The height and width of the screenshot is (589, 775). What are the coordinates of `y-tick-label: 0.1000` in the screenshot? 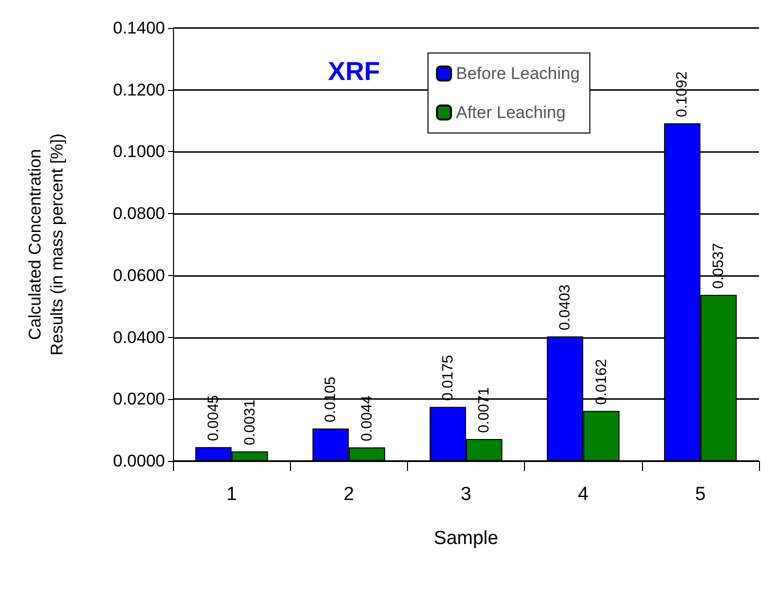 It's located at (139, 152).